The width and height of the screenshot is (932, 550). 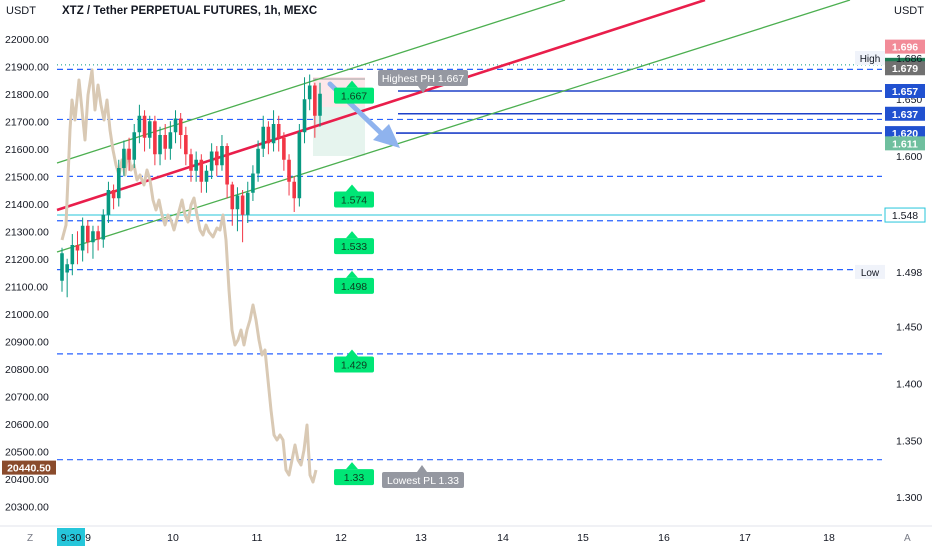 What do you see at coordinates (423, 481) in the screenshot?
I see `callout-text: Lowest PL 1.33` at bounding box center [423, 481].